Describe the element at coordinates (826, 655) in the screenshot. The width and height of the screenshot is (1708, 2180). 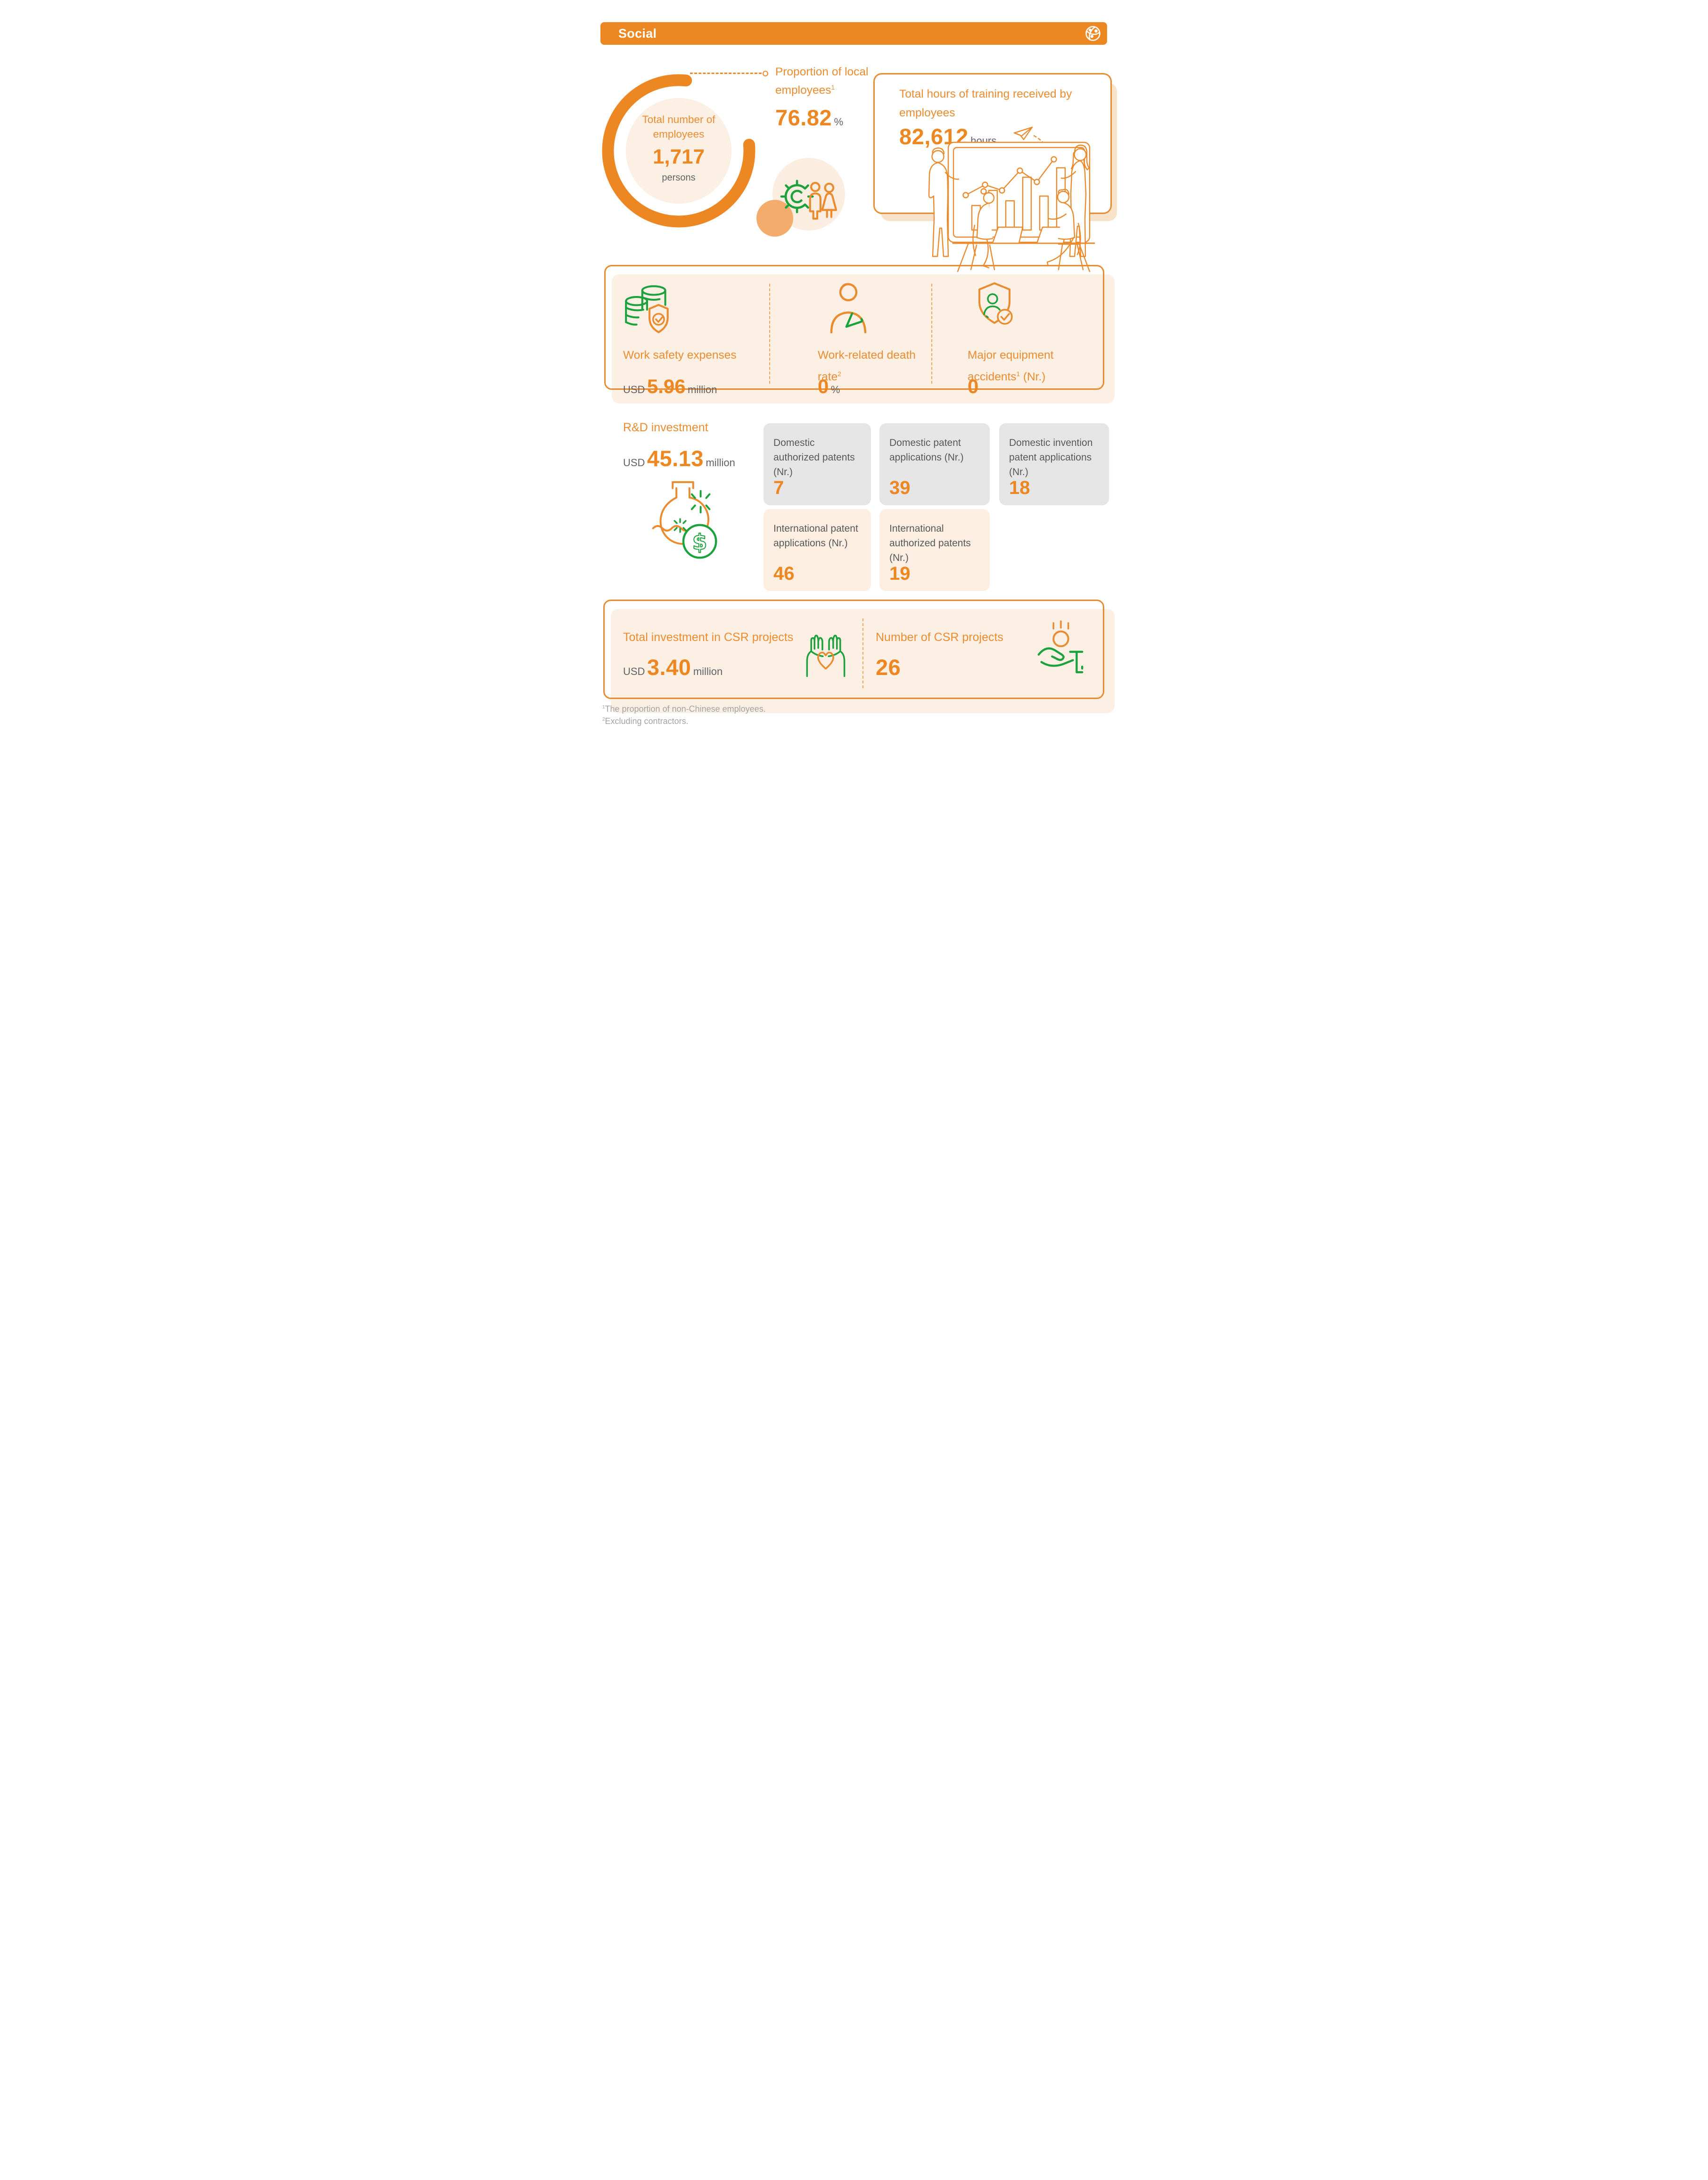
I see `hands-heart-icon` at that location.